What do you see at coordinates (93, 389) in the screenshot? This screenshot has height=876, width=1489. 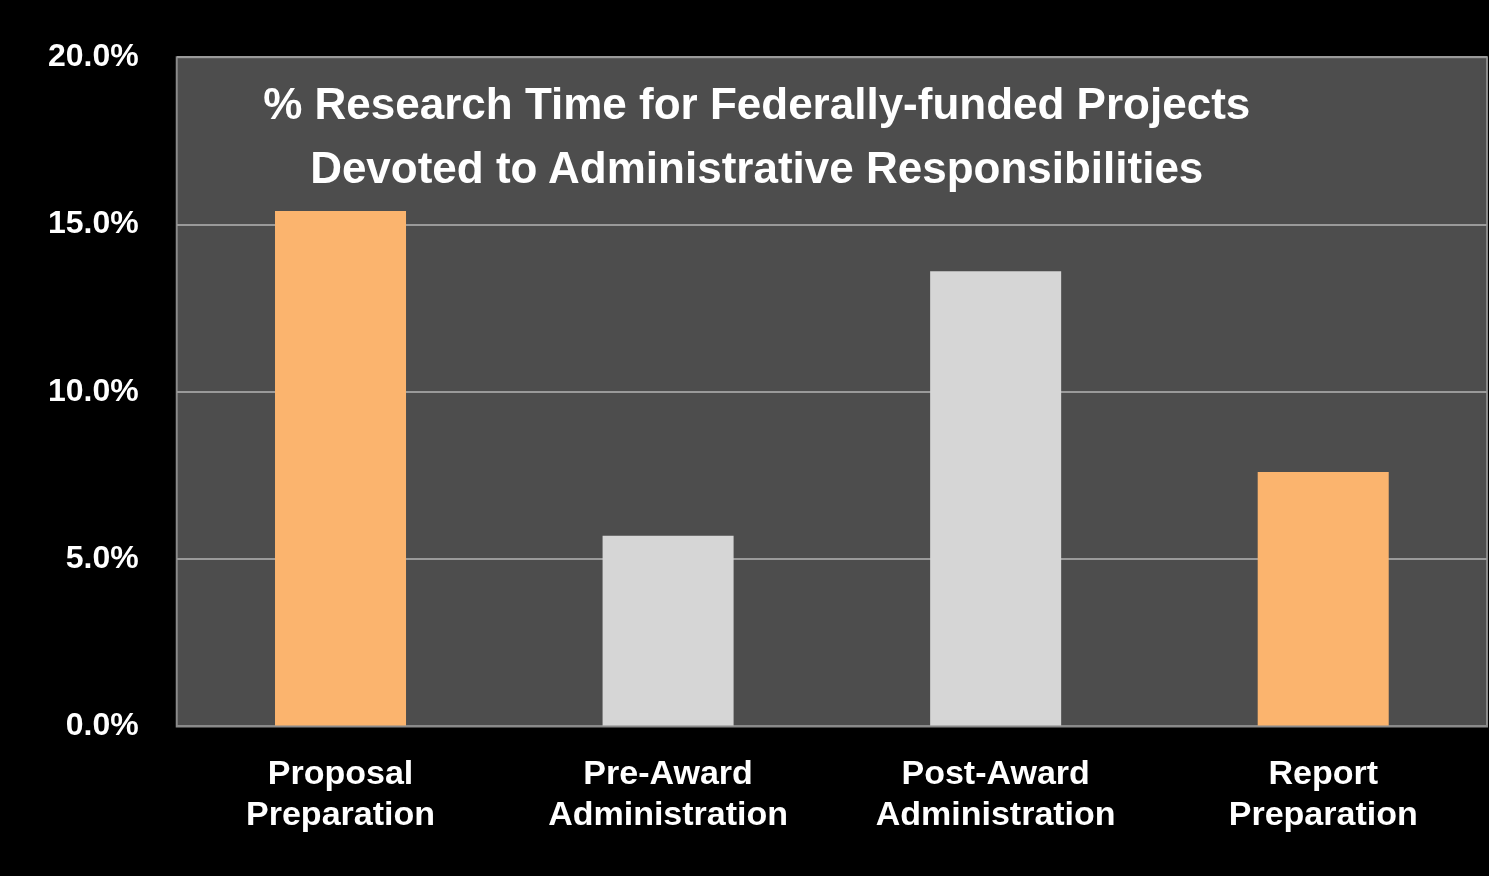 I see `y-tick-label: 10.0%` at bounding box center [93, 389].